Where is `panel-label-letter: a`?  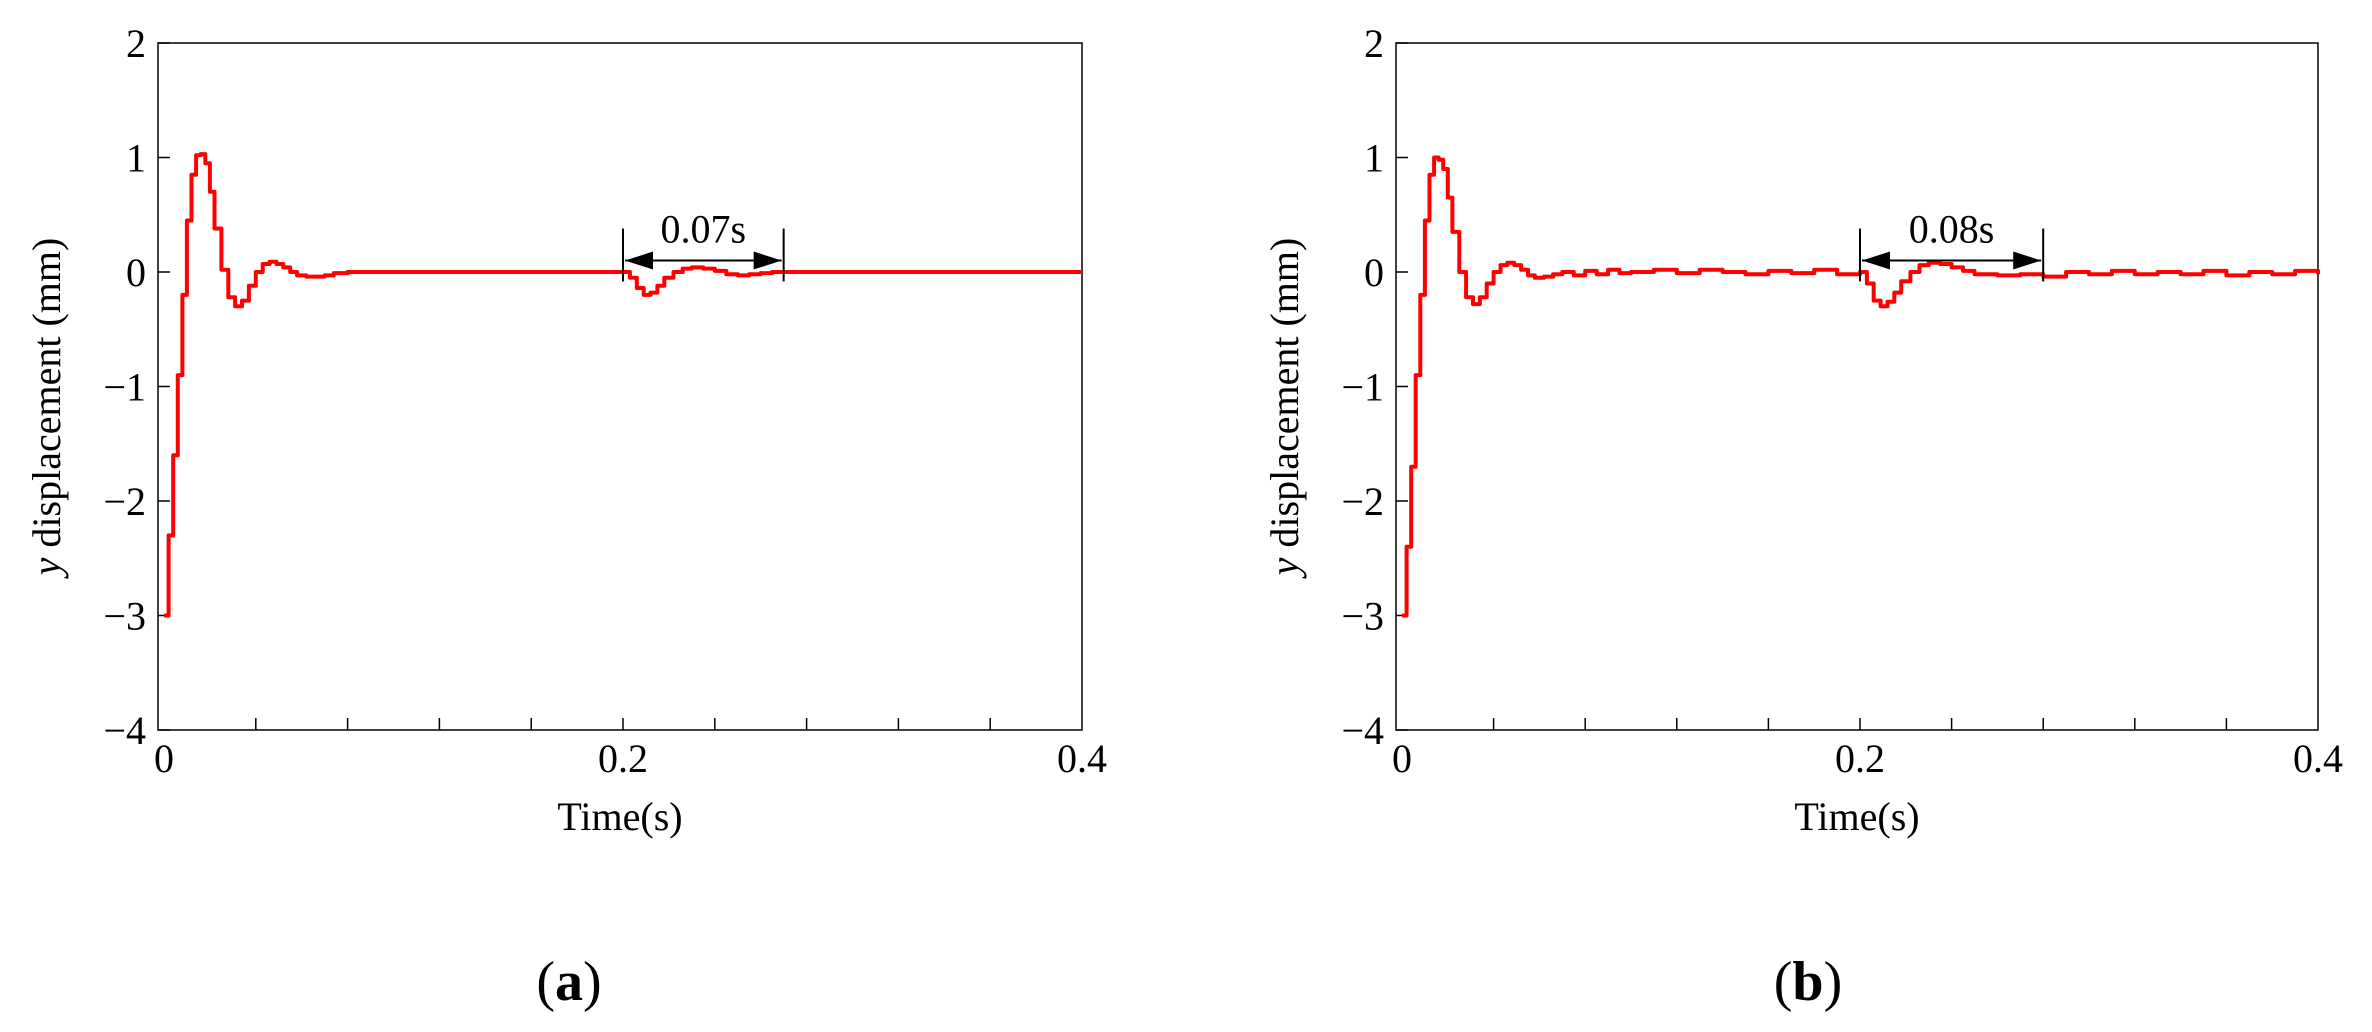 panel-label-letter: a is located at coordinates (569, 982).